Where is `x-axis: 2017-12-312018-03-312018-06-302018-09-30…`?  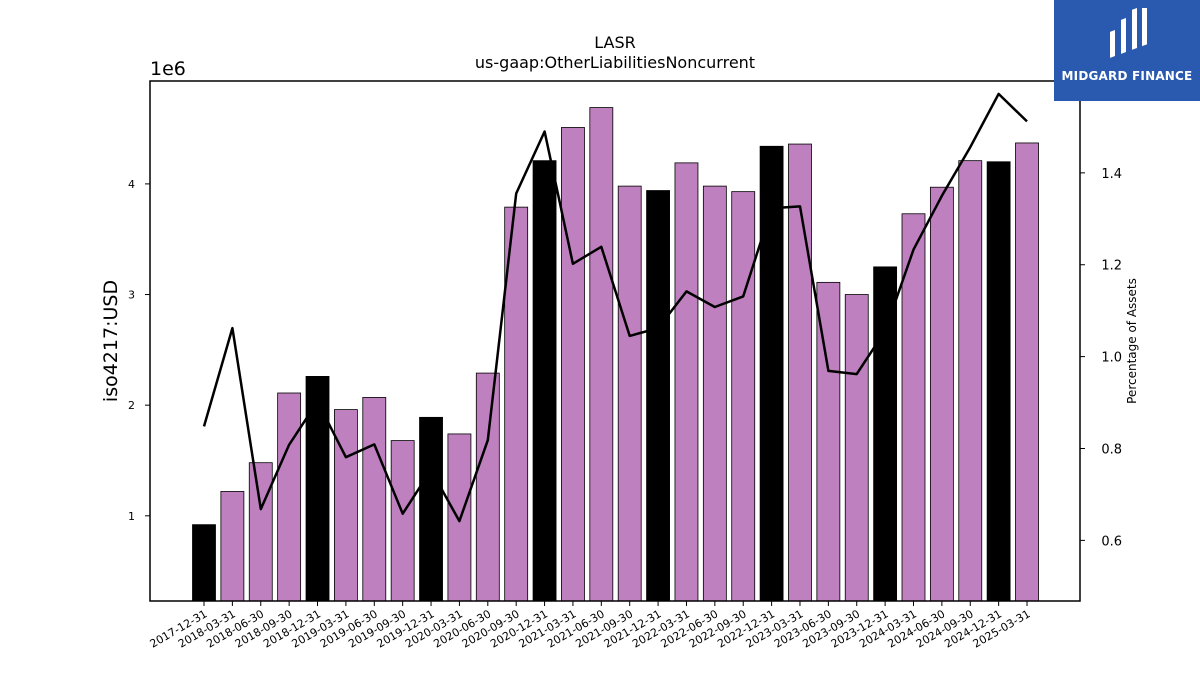
x-axis: 2017-12-312018-03-312018-06-302018-09-30… is located at coordinates (590, 626).